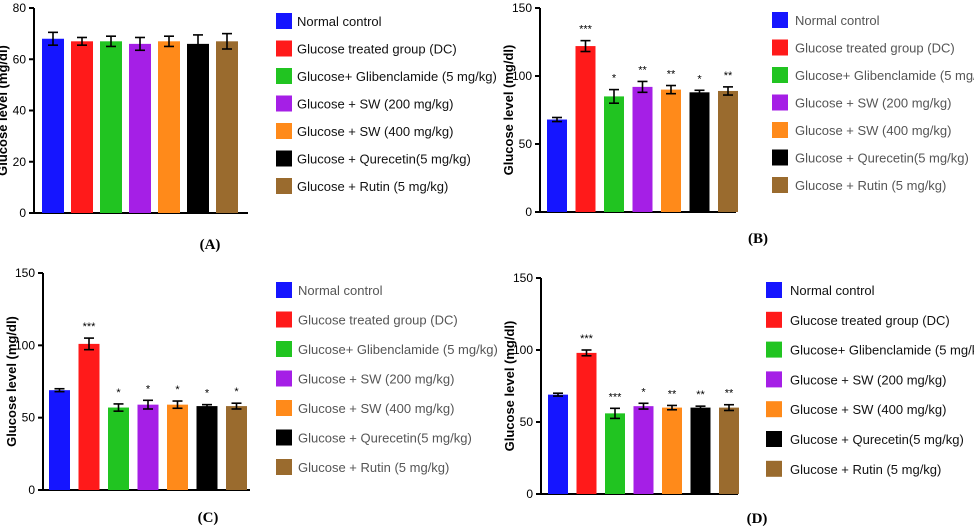  I want to click on panel-label: (D), so click(757, 519).